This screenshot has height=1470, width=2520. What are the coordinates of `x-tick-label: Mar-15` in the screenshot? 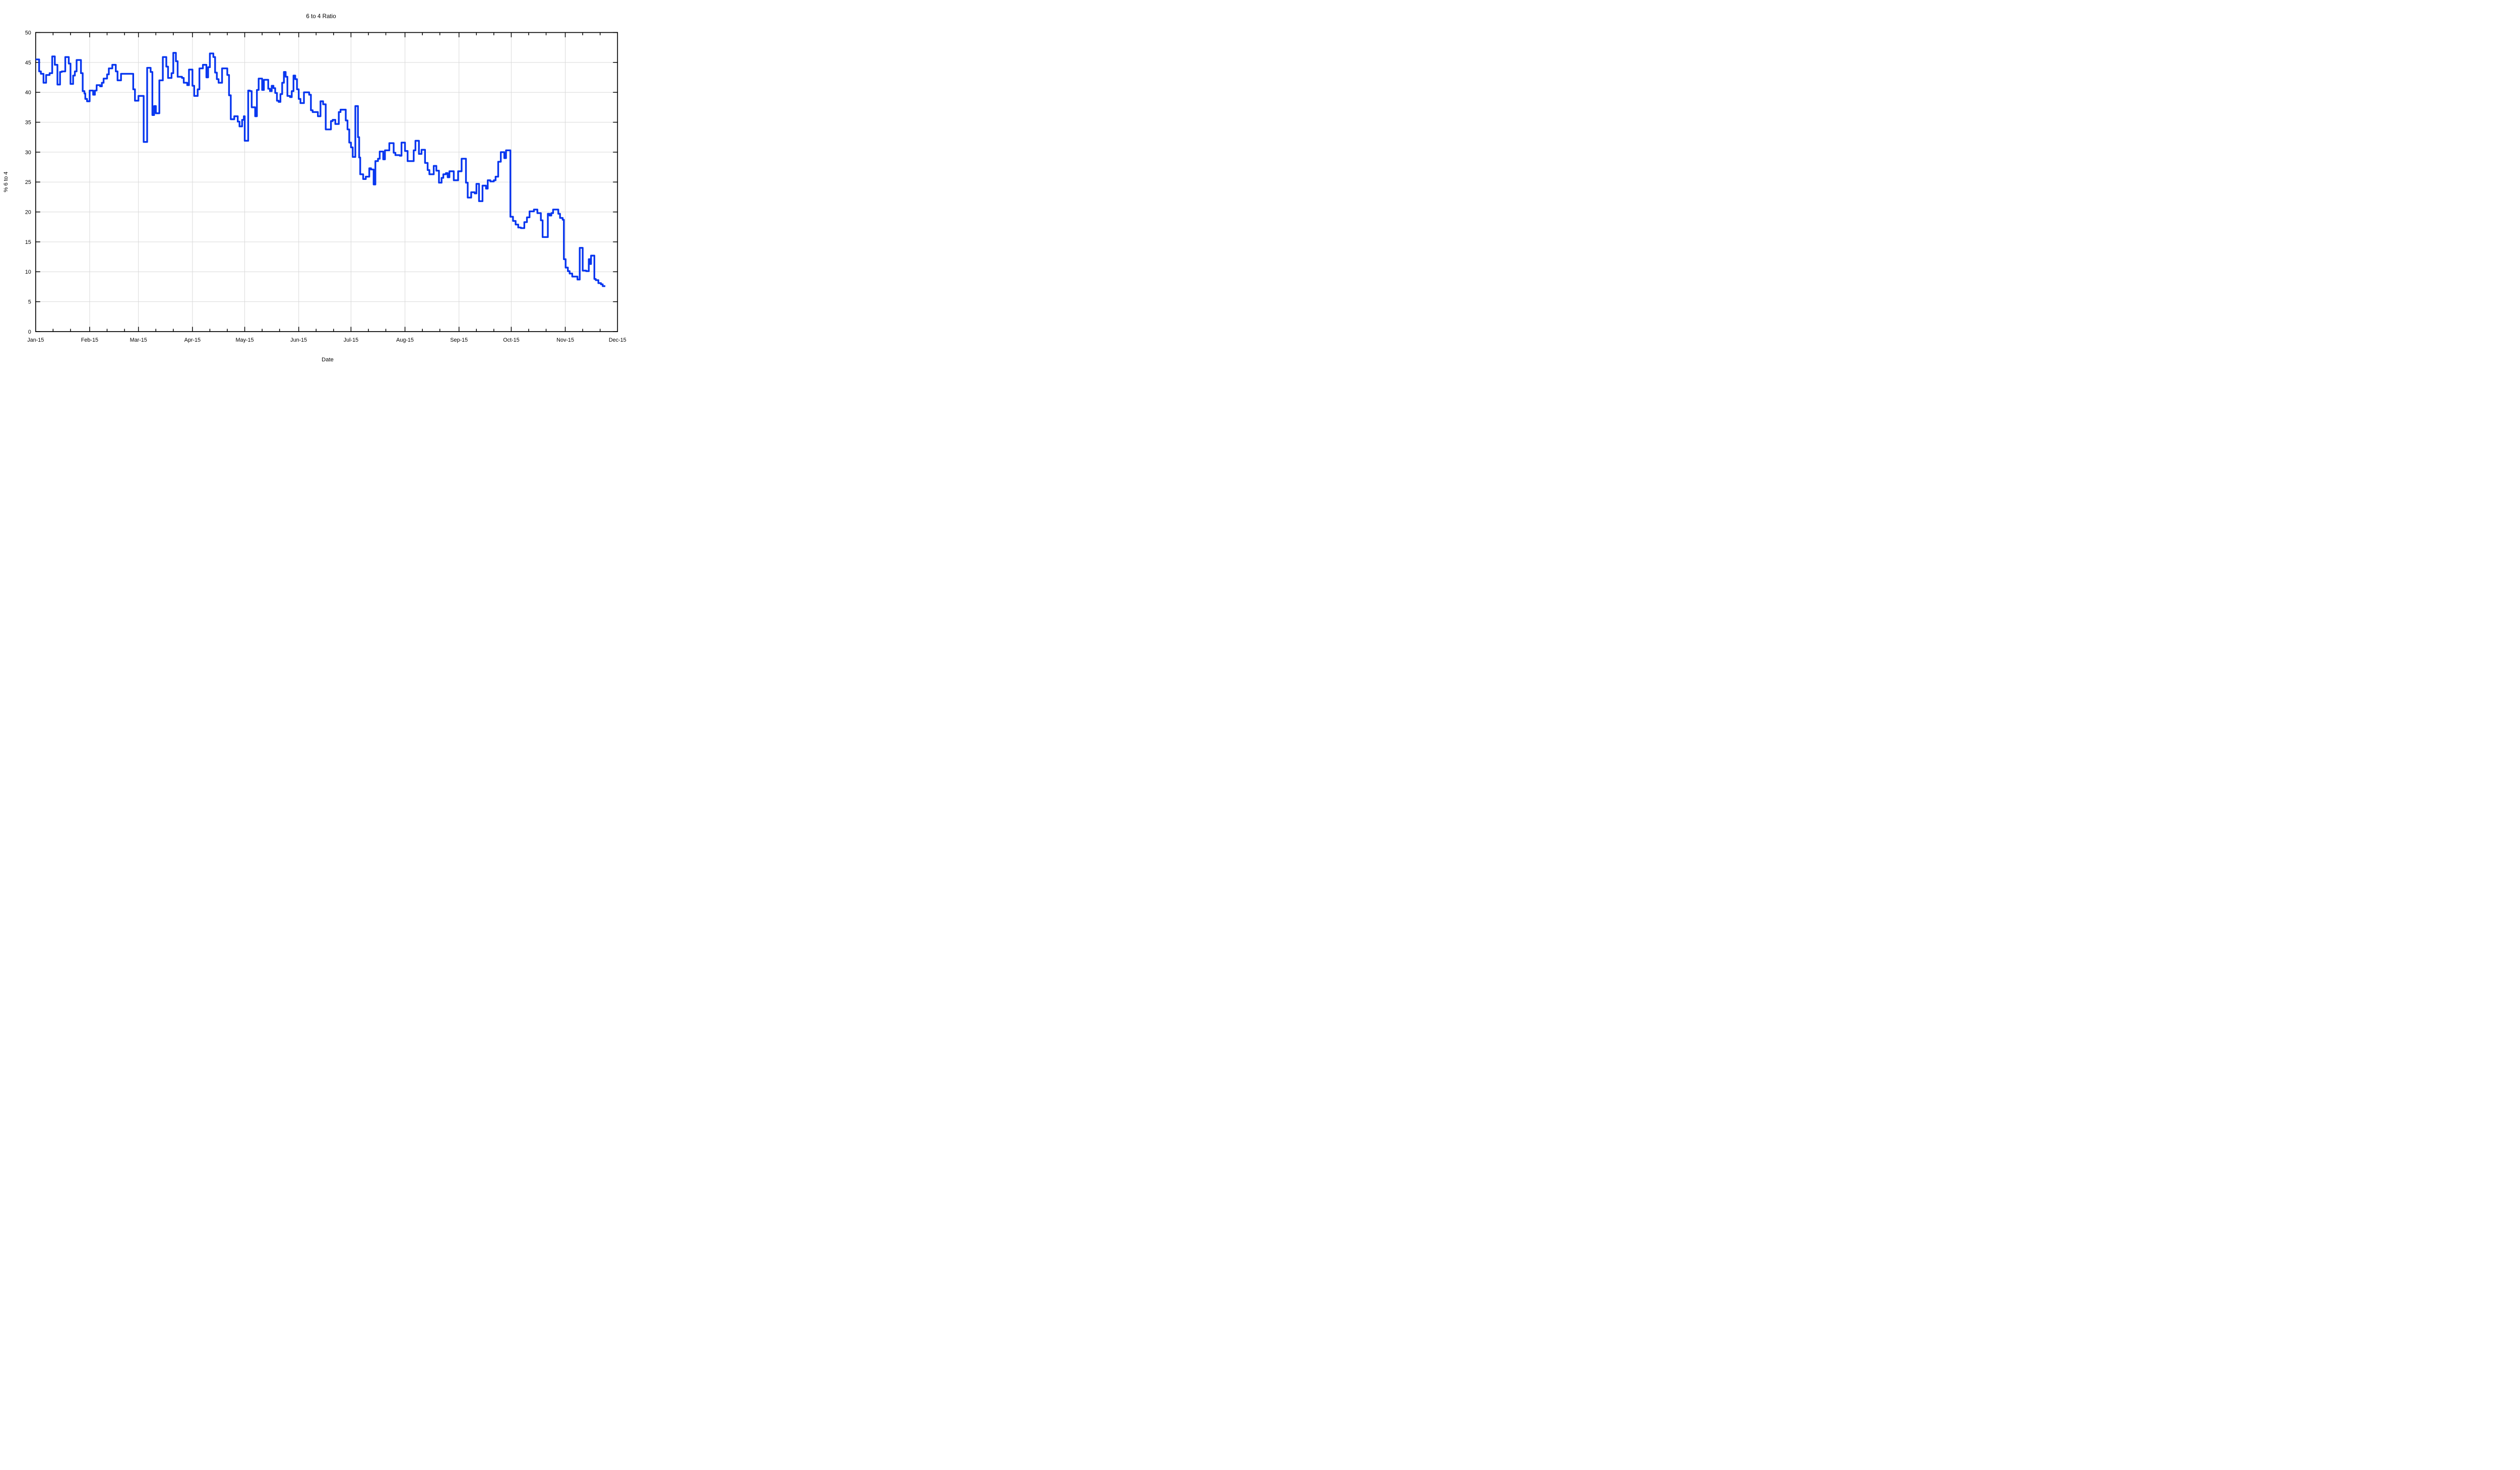 It's located at (138, 340).